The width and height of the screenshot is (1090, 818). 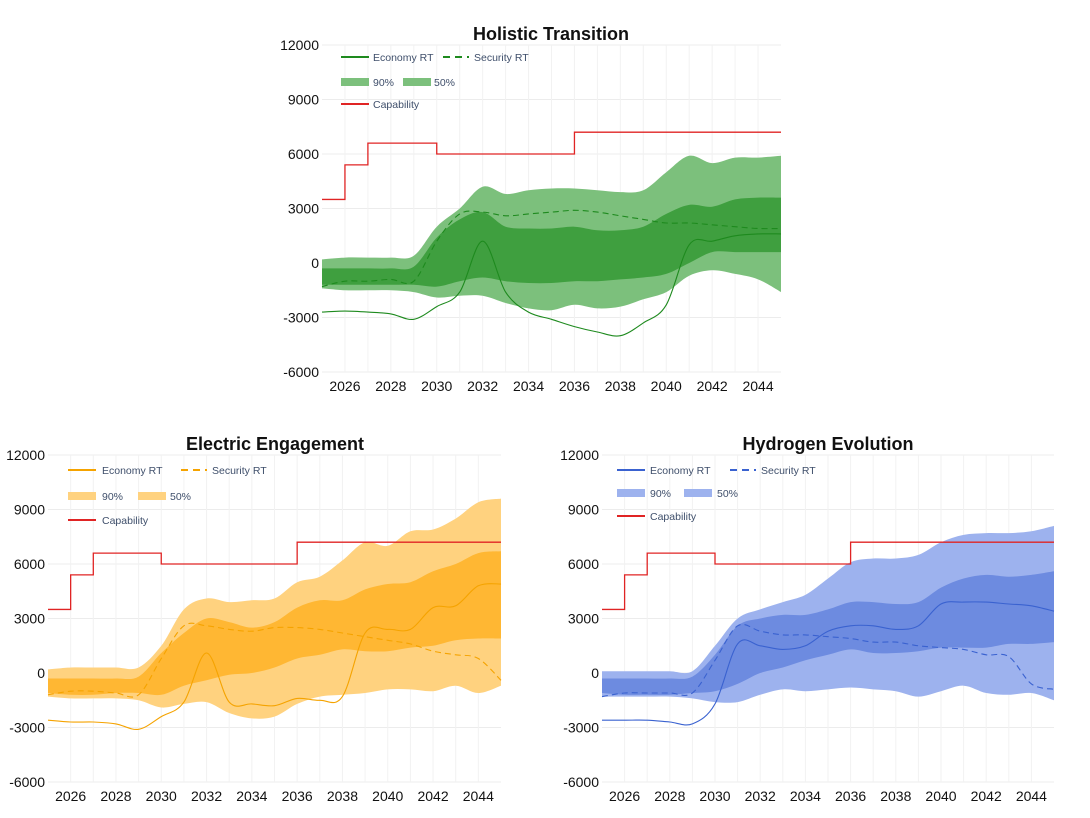 What do you see at coordinates (828, 444) in the screenshot?
I see `chart-title: Hydrogen Evolution` at bounding box center [828, 444].